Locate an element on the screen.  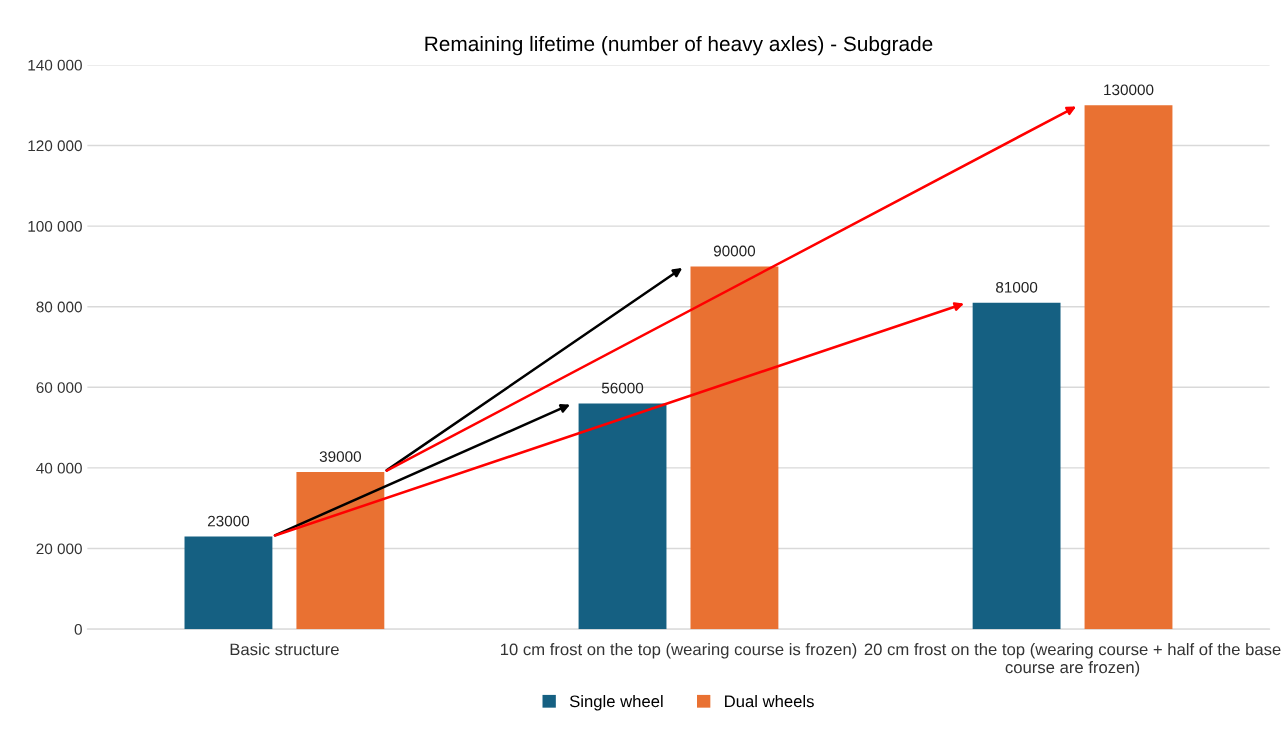
y-tick-label: 60 000 is located at coordinates (59, 387).